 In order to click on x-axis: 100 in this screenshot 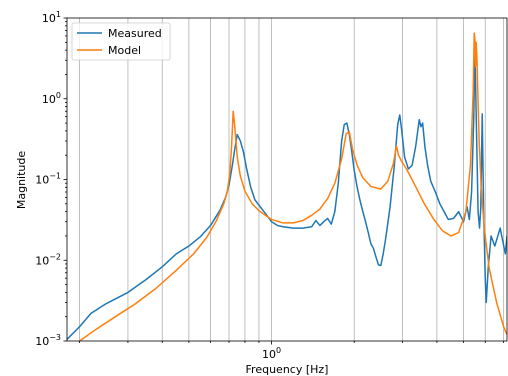, I will do `click(292, 351)`.